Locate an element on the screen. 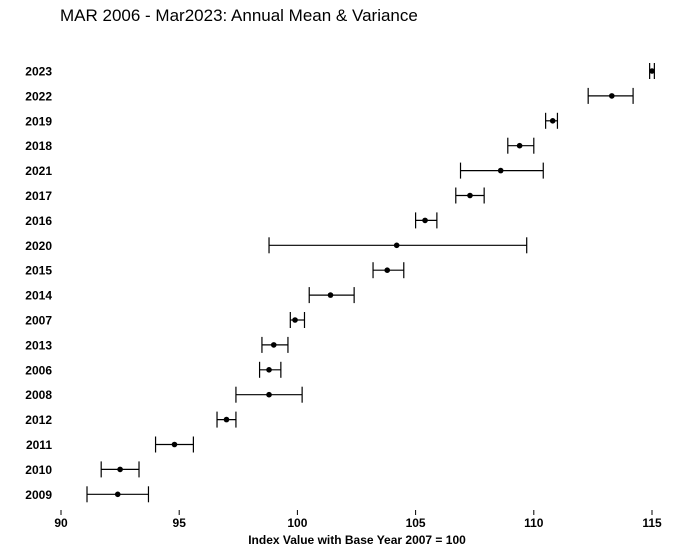 The height and width of the screenshot is (555, 692). errorbar-2020 is located at coordinates (398, 245).